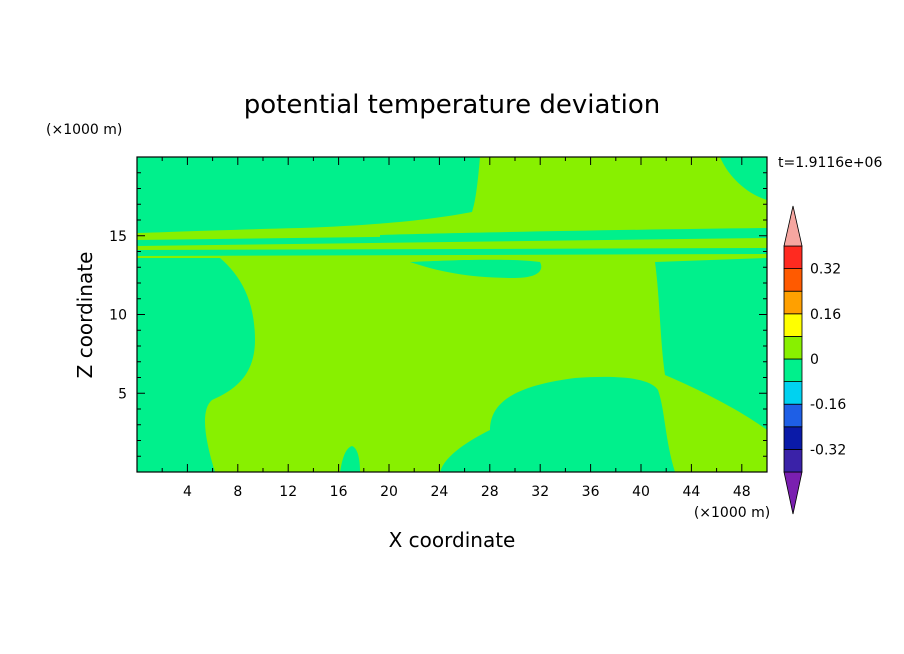 The image size is (904, 654). What do you see at coordinates (85, 315) in the screenshot?
I see `y-axis-label: Z coordinate` at bounding box center [85, 315].